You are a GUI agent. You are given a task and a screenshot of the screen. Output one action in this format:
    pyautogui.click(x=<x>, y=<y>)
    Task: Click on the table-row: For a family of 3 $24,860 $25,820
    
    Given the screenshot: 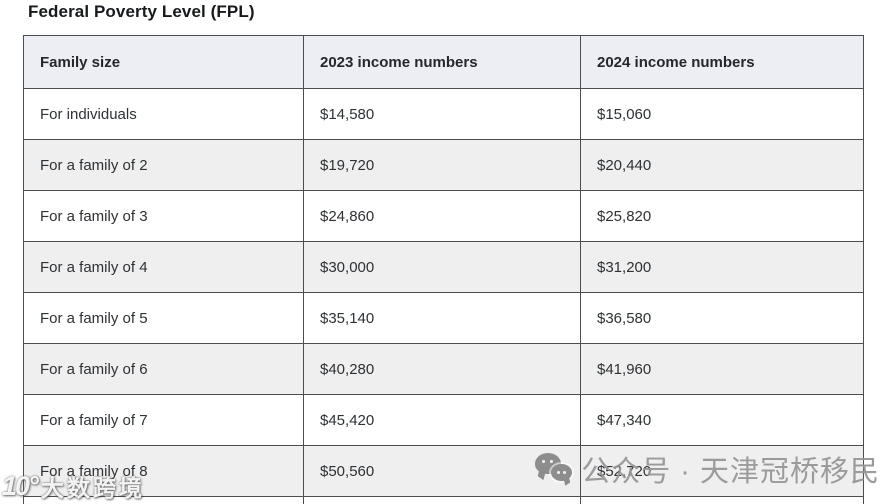 What is the action you would take?
    pyautogui.click(x=443, y=216)
    